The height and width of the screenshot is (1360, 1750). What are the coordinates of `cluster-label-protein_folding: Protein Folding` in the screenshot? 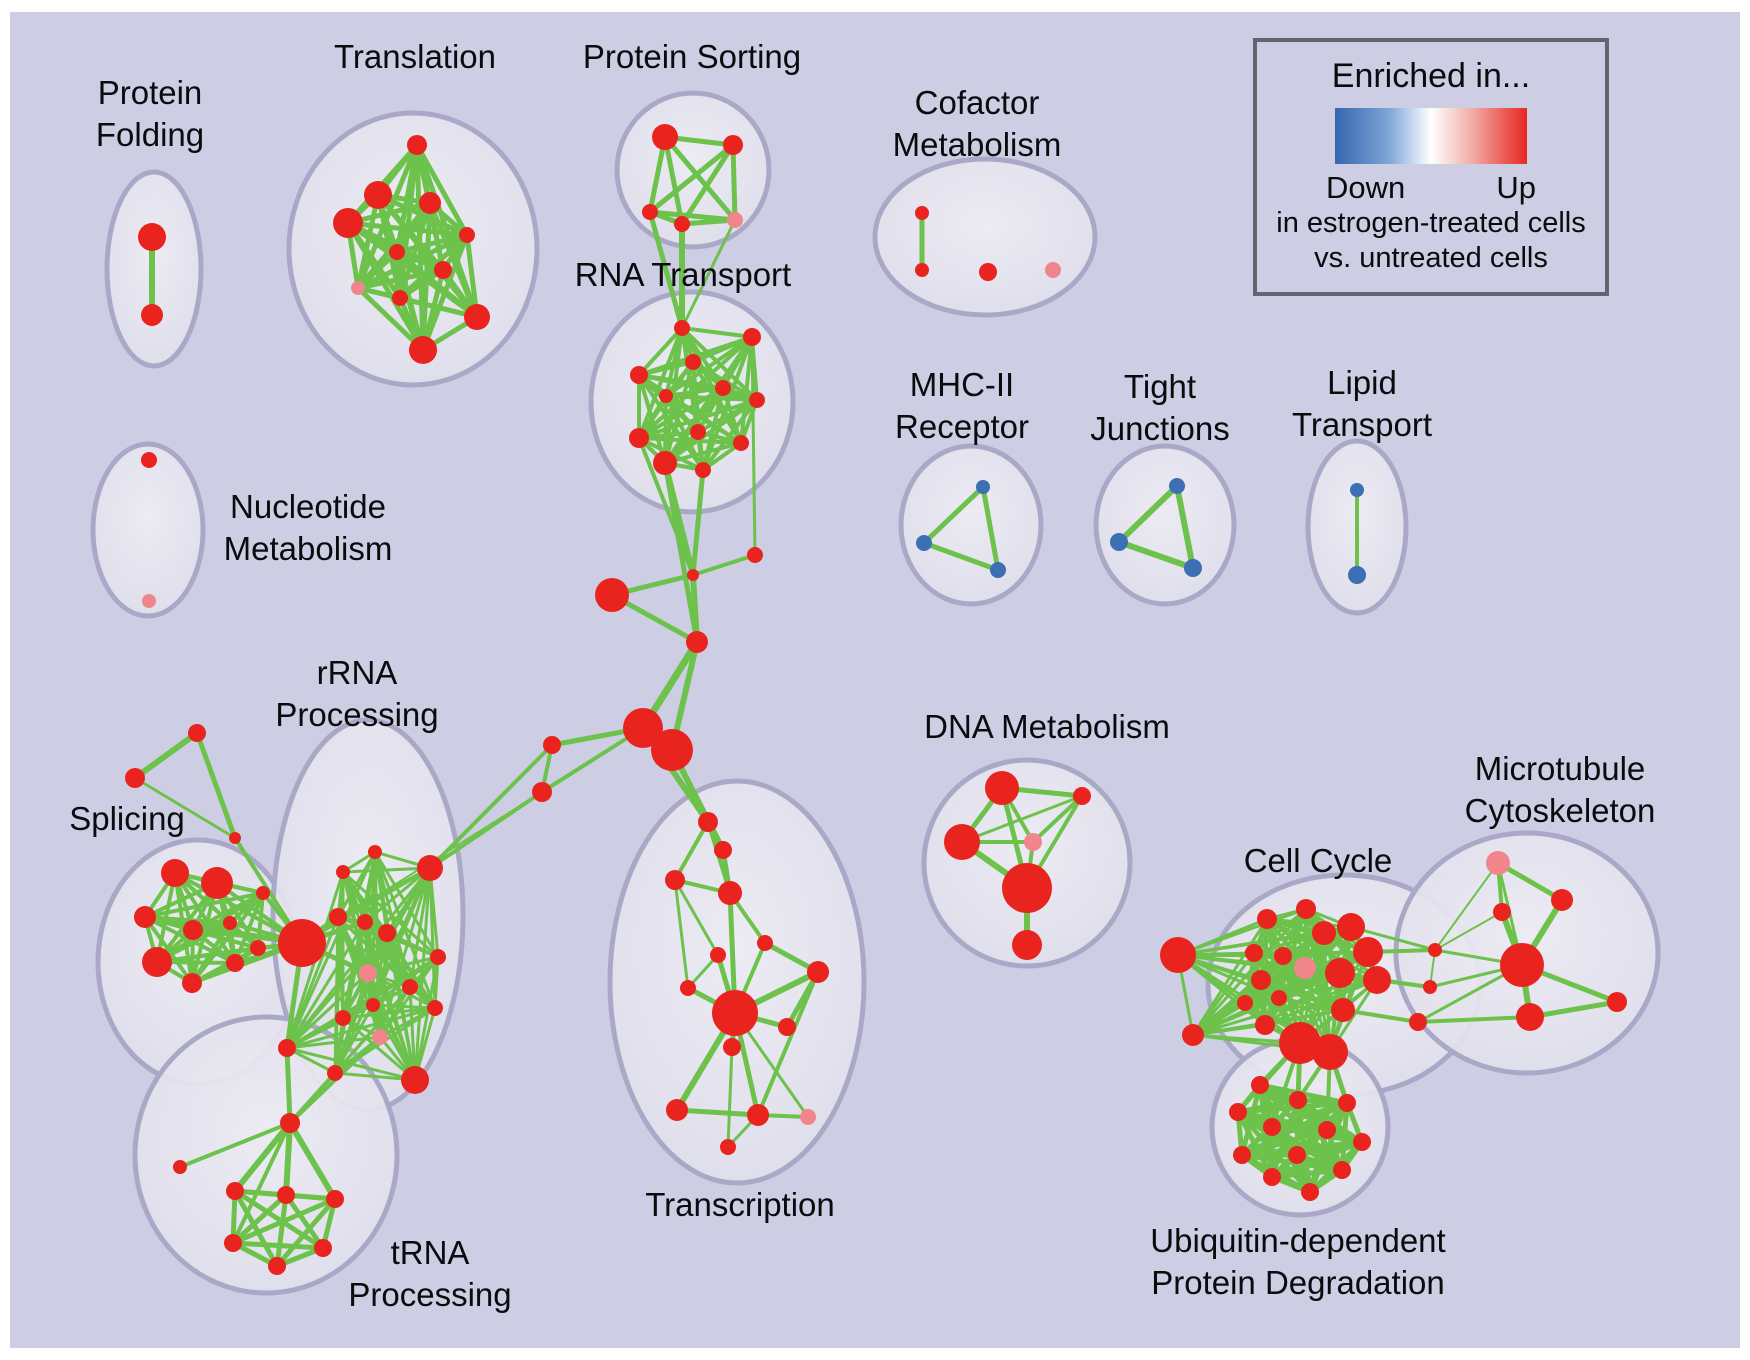 It's located at (150, 113).